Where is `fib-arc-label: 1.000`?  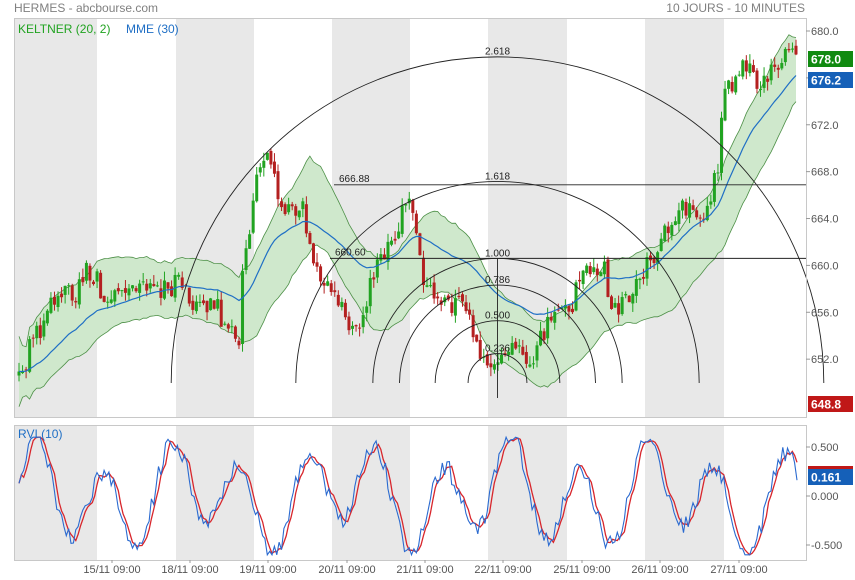 fib-arc-label: 1.000 is located at coordinates (497, 253).